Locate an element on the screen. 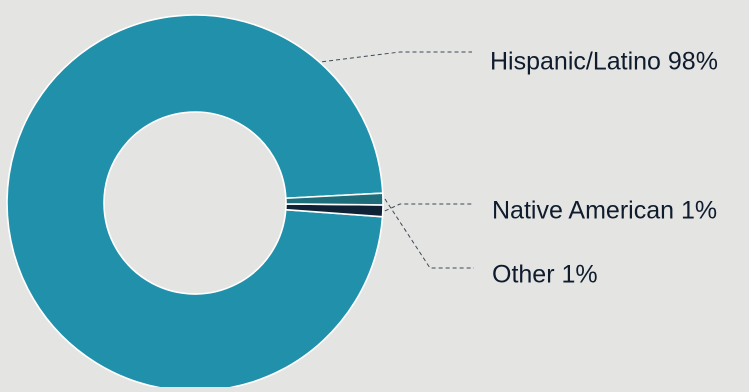  slice-label-3: Other 1% is located at coordinates (545, 275).